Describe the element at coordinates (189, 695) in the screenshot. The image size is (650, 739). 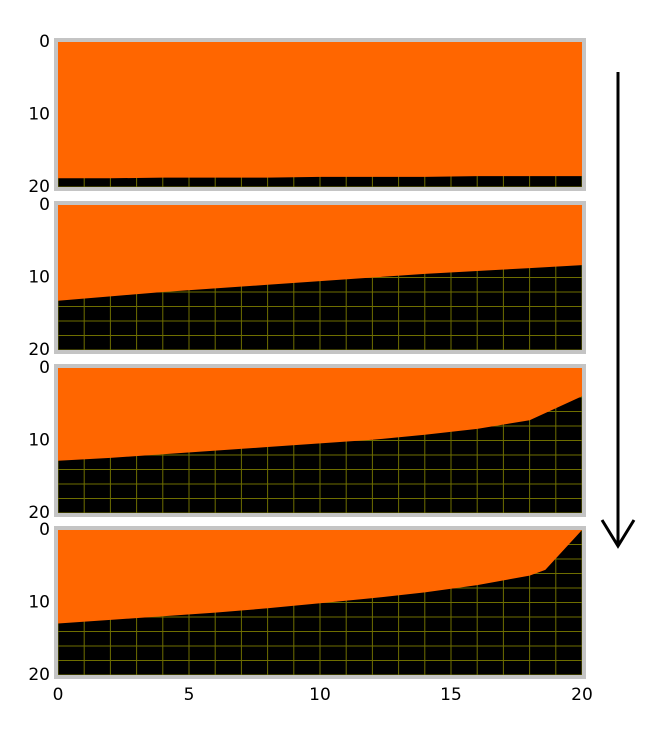
I see `x-tick-label: 5` at that location.